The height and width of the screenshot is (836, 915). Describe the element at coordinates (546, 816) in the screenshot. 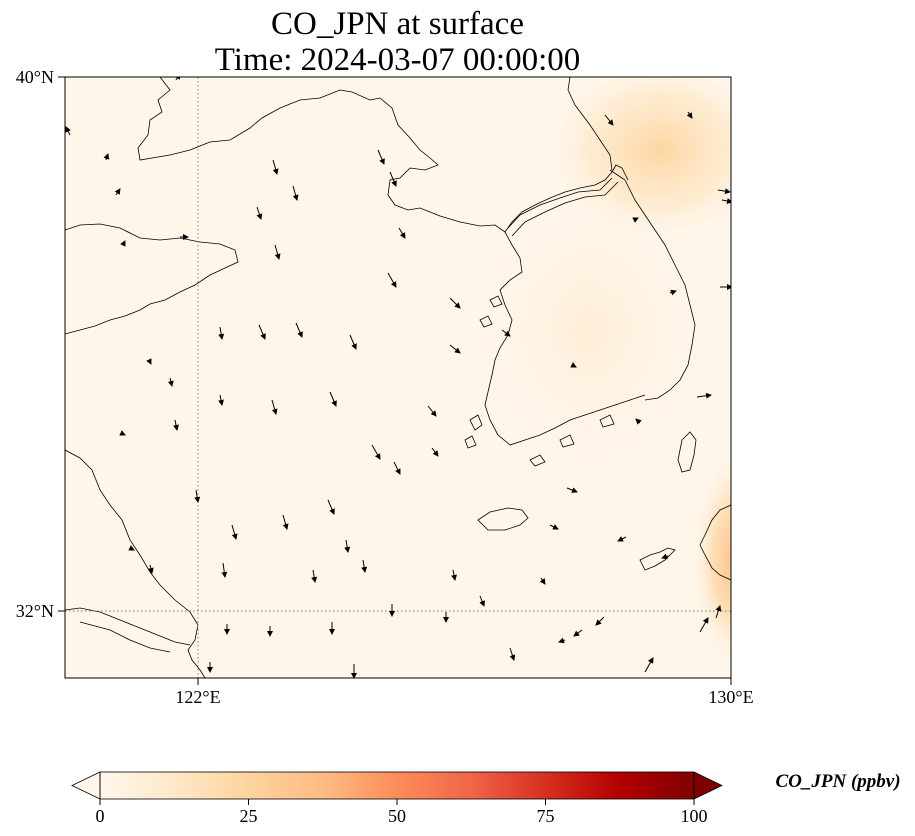

I see `colorbar-tick-label: 75` at that location.